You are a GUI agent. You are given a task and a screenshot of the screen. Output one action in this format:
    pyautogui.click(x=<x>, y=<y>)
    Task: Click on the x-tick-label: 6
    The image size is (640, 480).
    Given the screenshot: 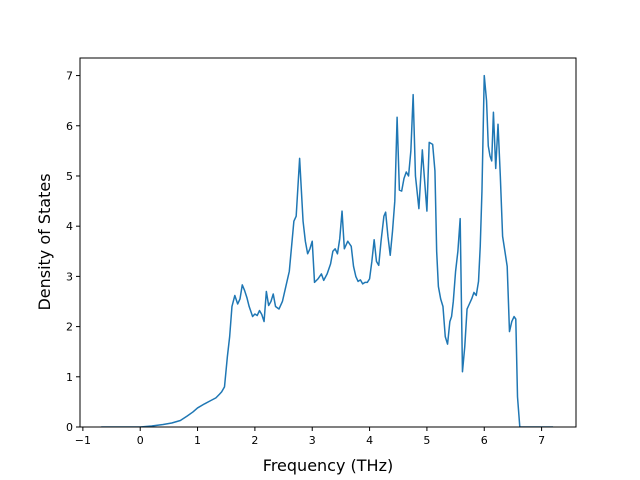 What is the action you would take?
    pyautogui.click(x=484, y=440)
    